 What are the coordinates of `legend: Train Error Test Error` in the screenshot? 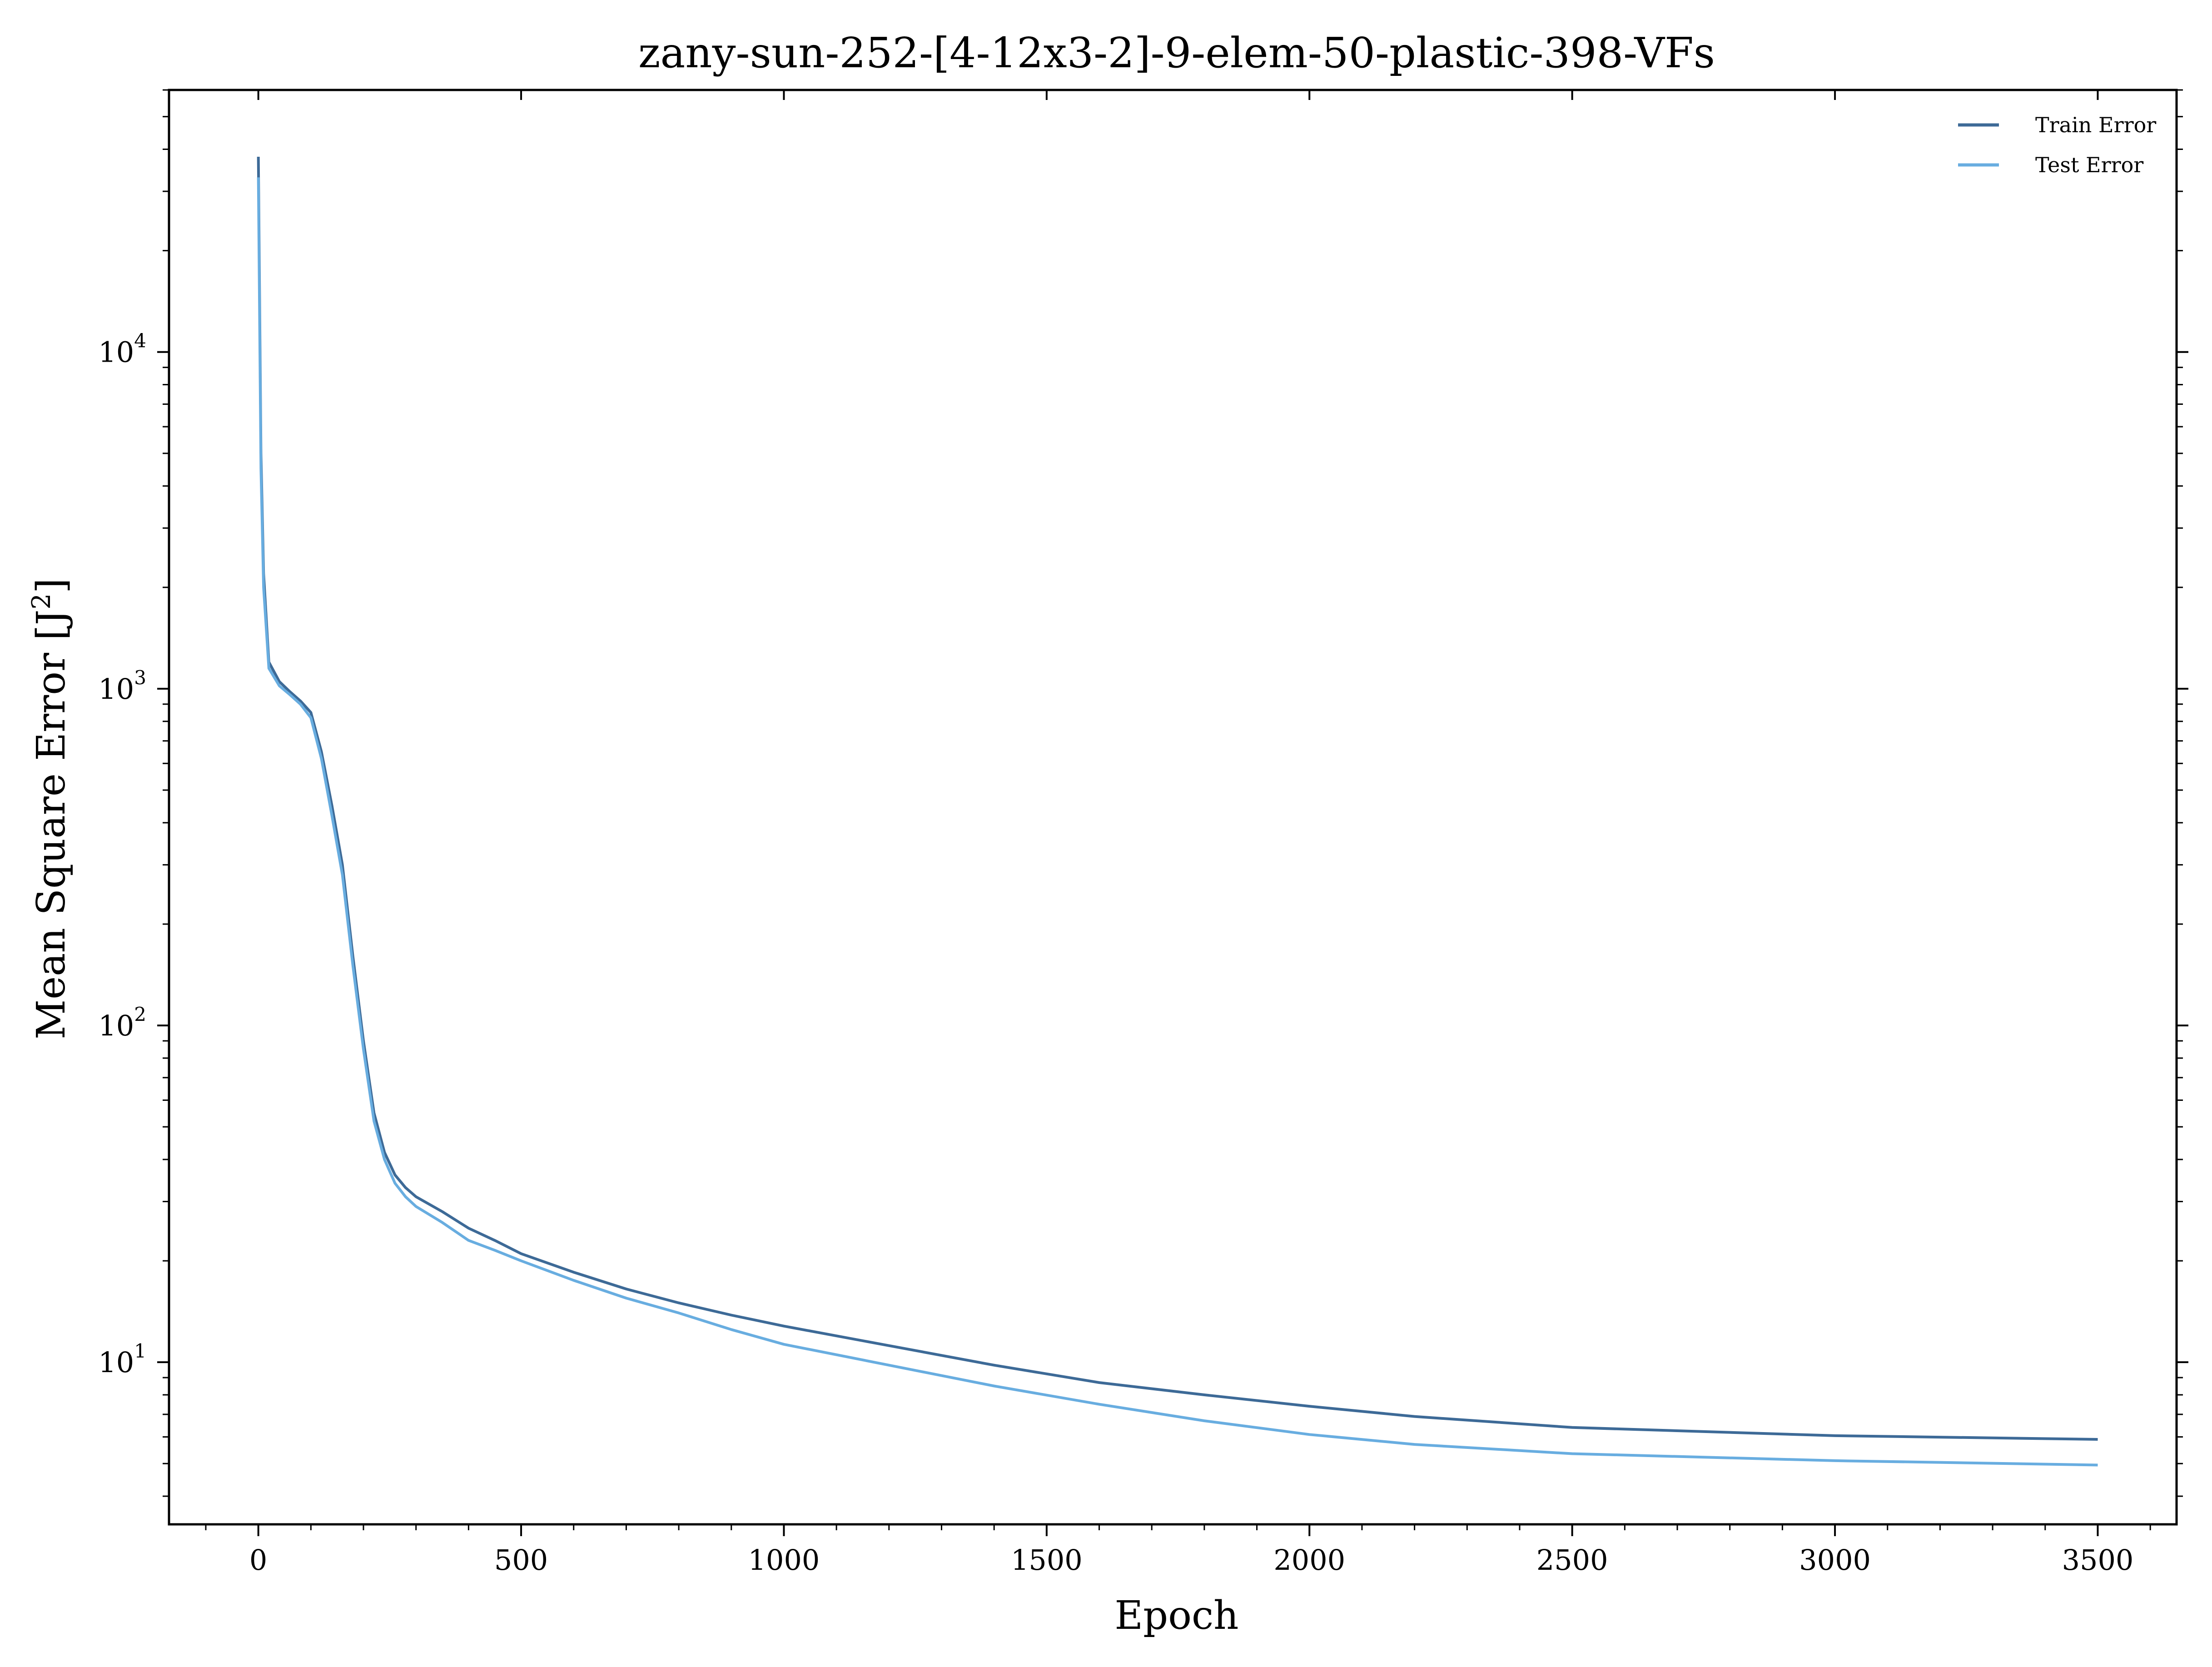 It's located at (2057, 145).